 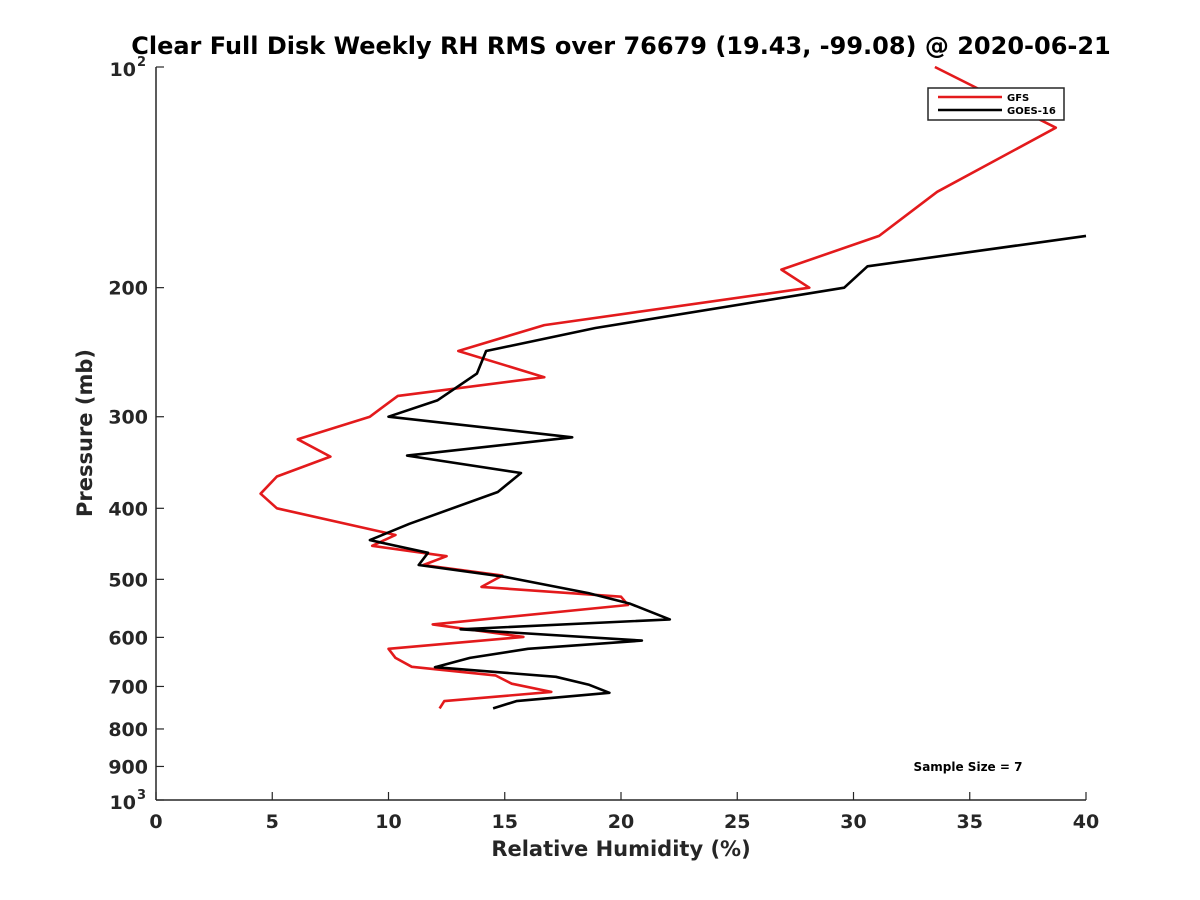 I want to click on x-tick-label: 25, so click(x=737, y=822).